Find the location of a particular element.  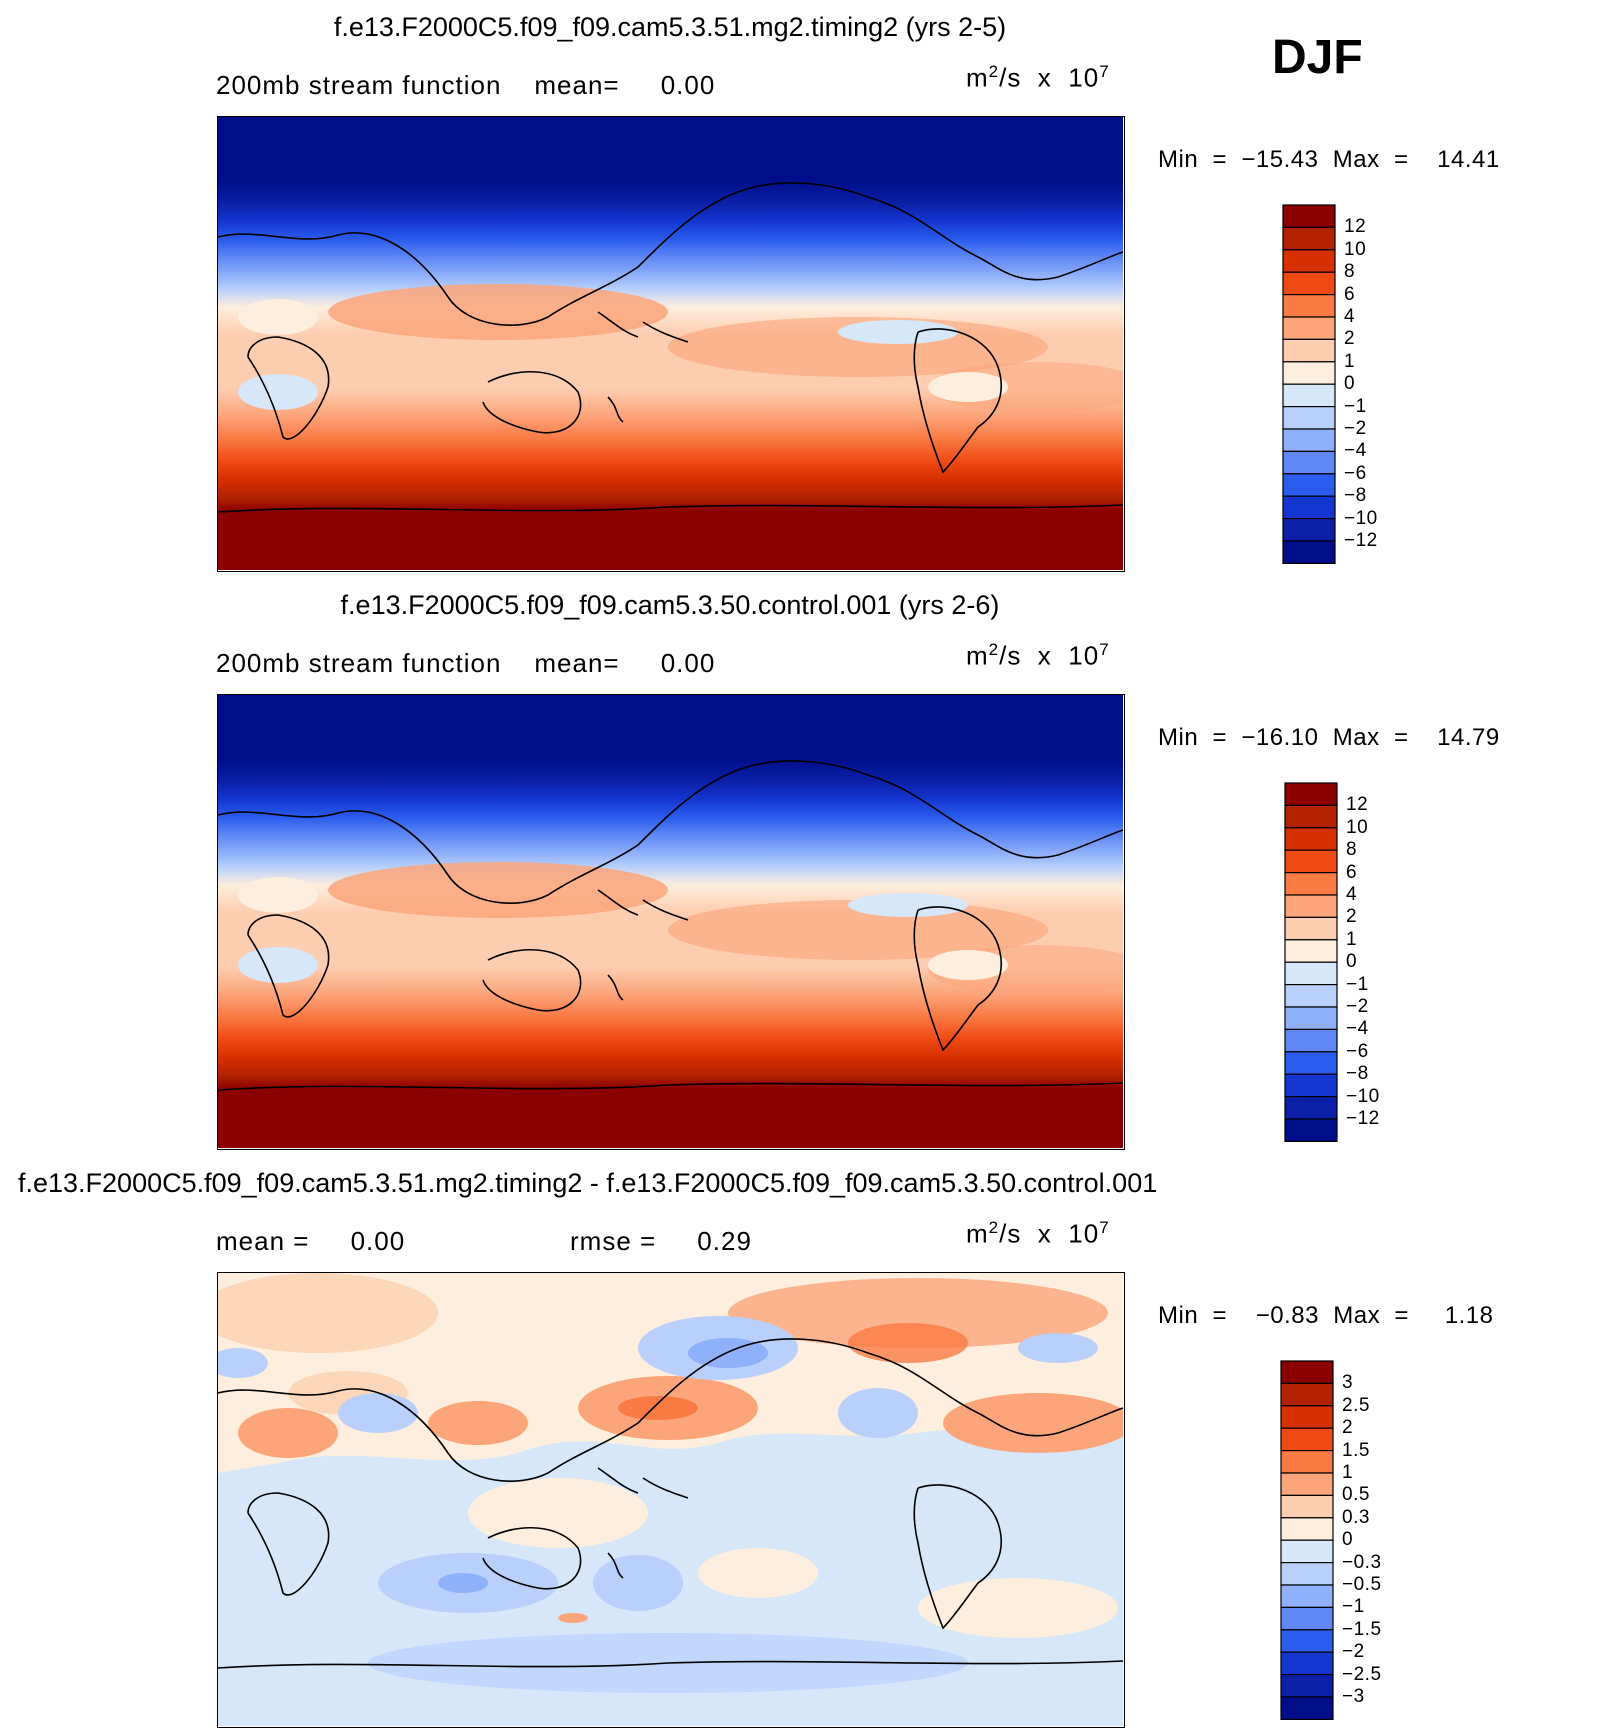

panel2-contour-svg is located at coordinates (670, 921).